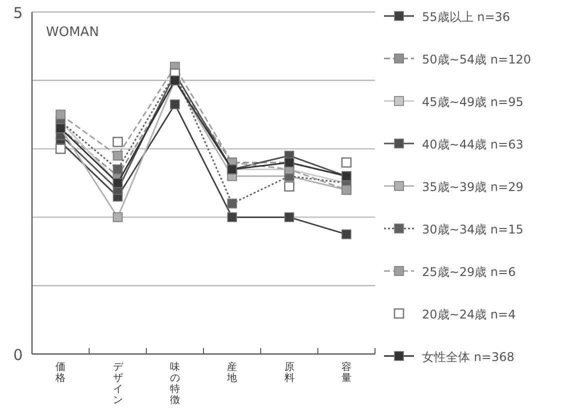 The image size is (580, 411). Describe the element at coordinates (473, 102) in the screenshot. I see `legend-label: 45歳~49歳 n=95` at that location.